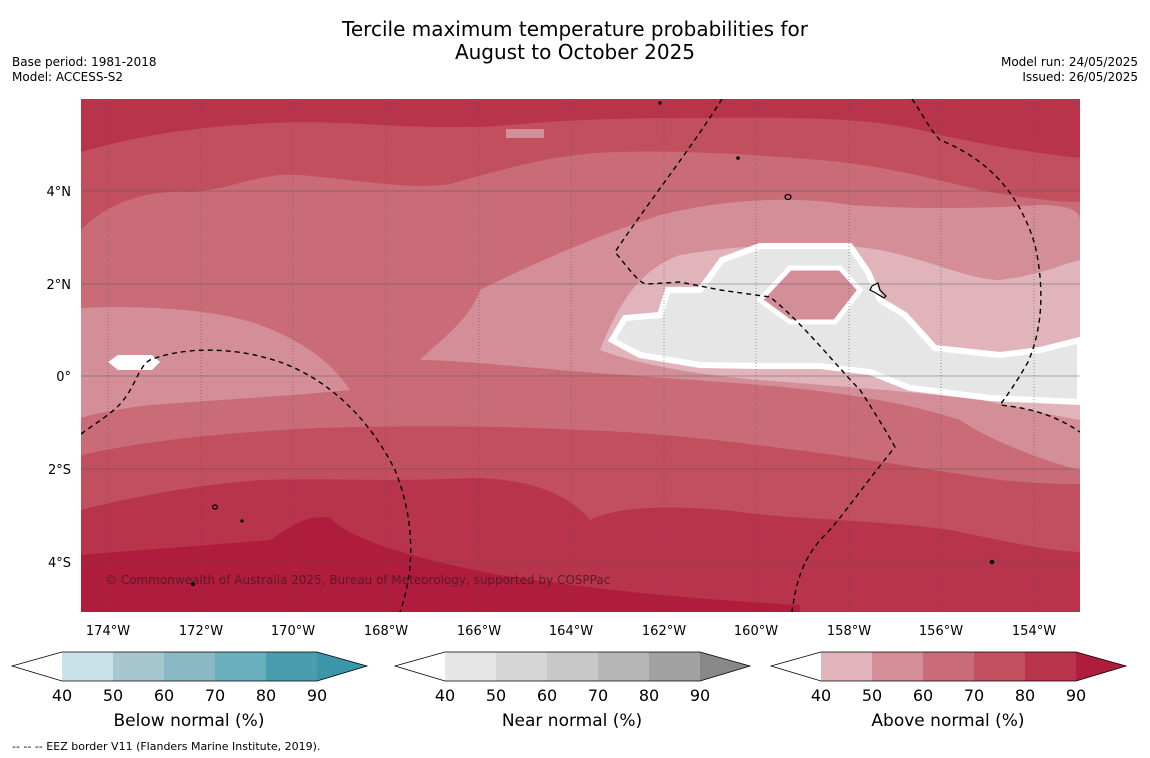 The image size is (1150, 758). What do you see at coordinates (134, 362) in the screenshot?
I see `white-patch-west` at bounding box center [134, 362].